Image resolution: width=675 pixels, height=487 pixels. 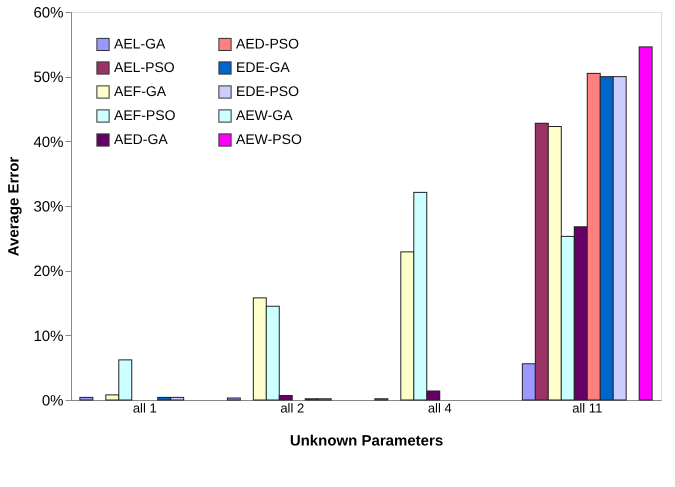 I want to click on x-tick-label: all 4, so click(x=440, y=408).